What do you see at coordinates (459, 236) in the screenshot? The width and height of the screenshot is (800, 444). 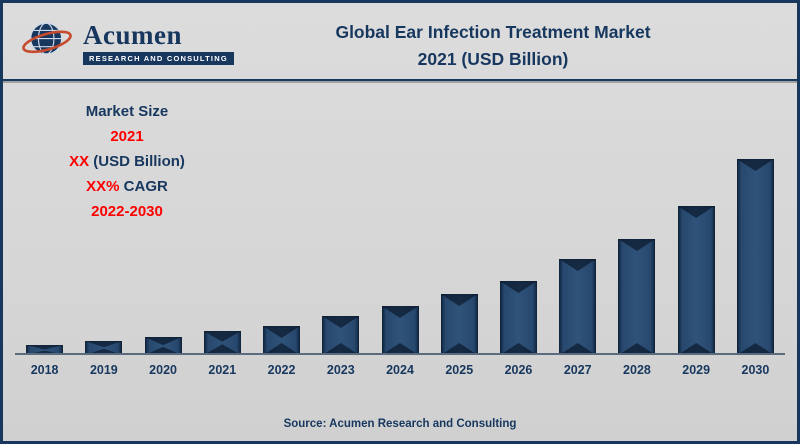 I see `bar-column-2025: 2025` at bounding box center [459, 236].